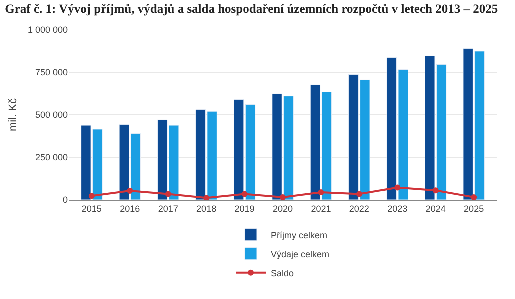 Image resolution: width=515 pixels, height=299 pixels. What do you see at coordinates (168, 209) in the screenshot?
I see `x-tick-label: 2017` at bounding box center [168, 209].